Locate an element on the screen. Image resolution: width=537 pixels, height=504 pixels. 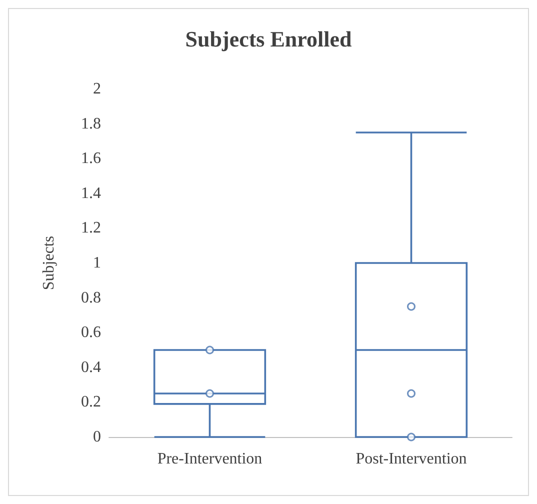
y-tick-label: 0.6 is located at coordinates (91, 333).